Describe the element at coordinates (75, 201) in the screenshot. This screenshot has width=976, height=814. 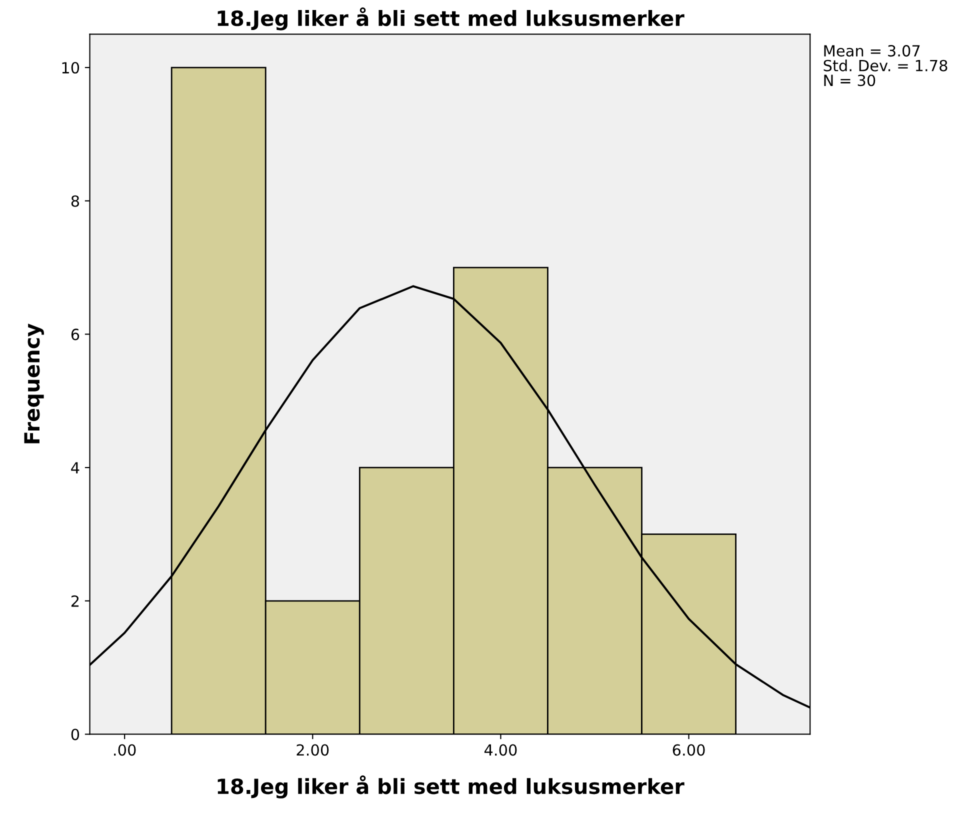
I see `y-tick-label: 8` at that location.